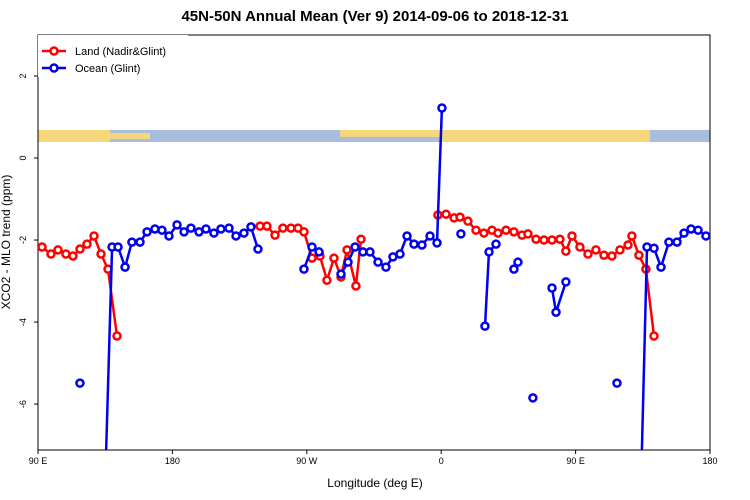 This screenshot has height=500, width=750. Describe the element at coordinates (172, 461) in the screenshot. I see `x-tick-label: 180` at that location.